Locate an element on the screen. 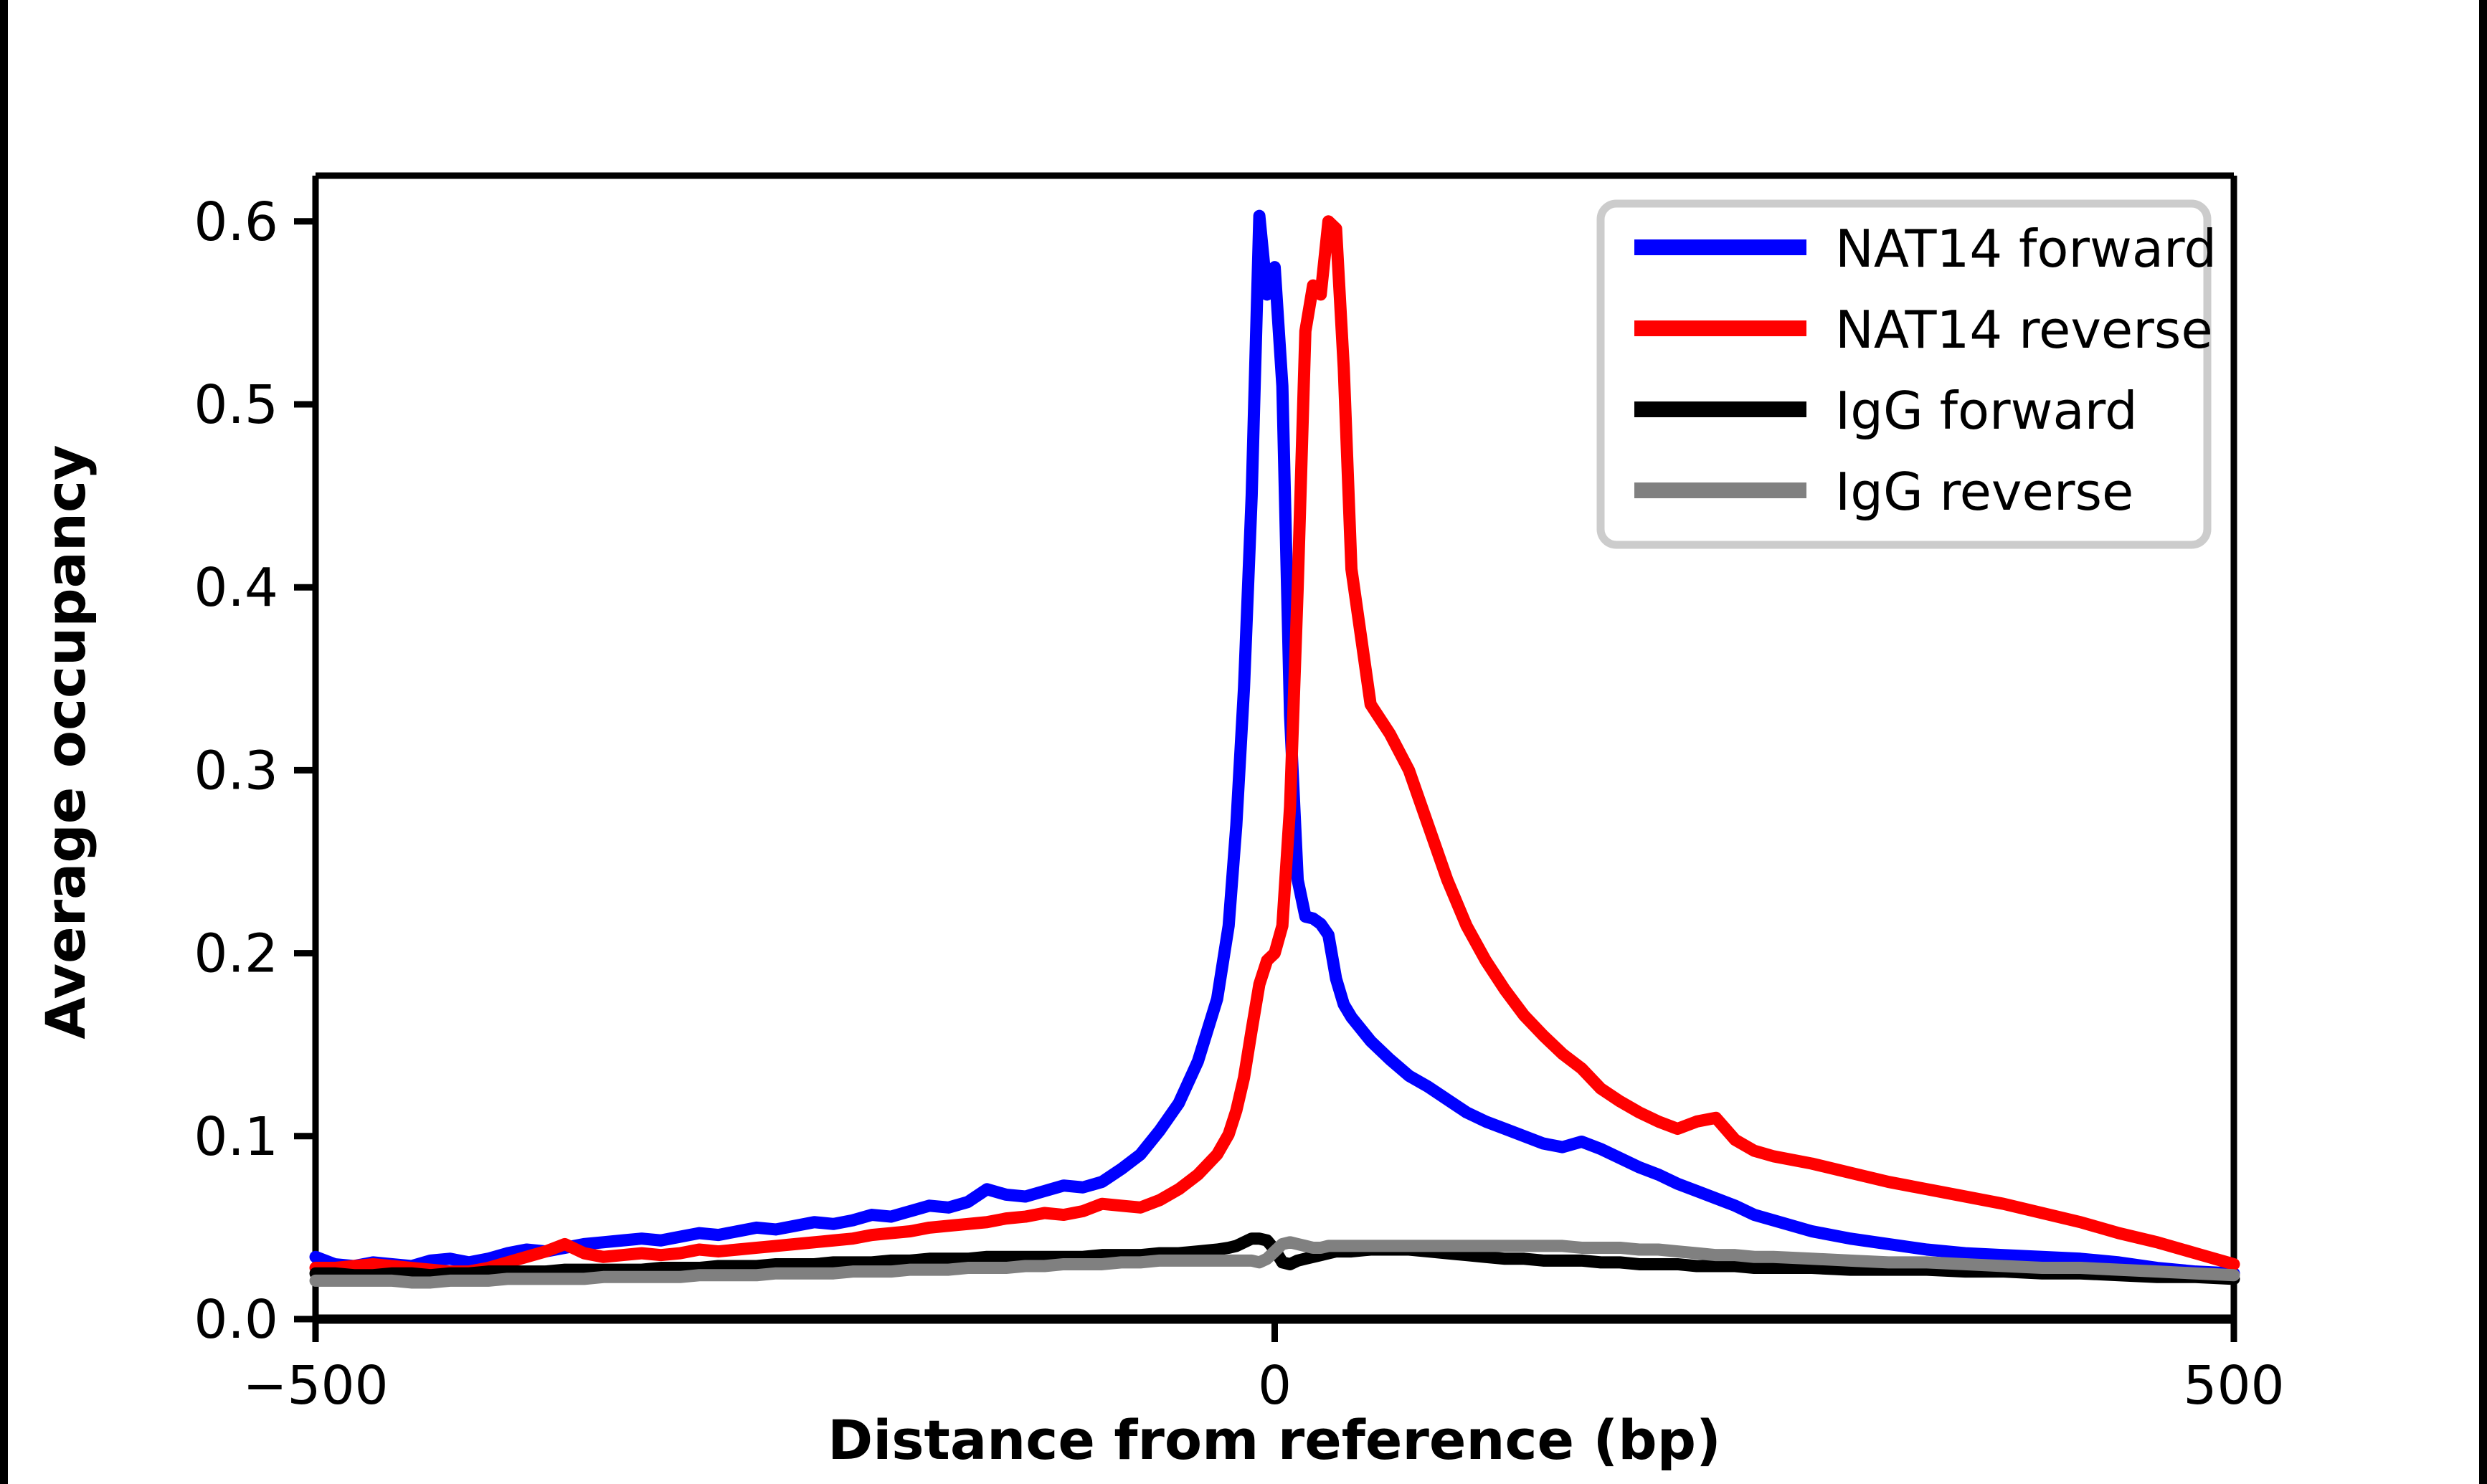 The image size is (2487, 1484). y-tick-label-1: 0.1 is located at coordinates (236, 1137).